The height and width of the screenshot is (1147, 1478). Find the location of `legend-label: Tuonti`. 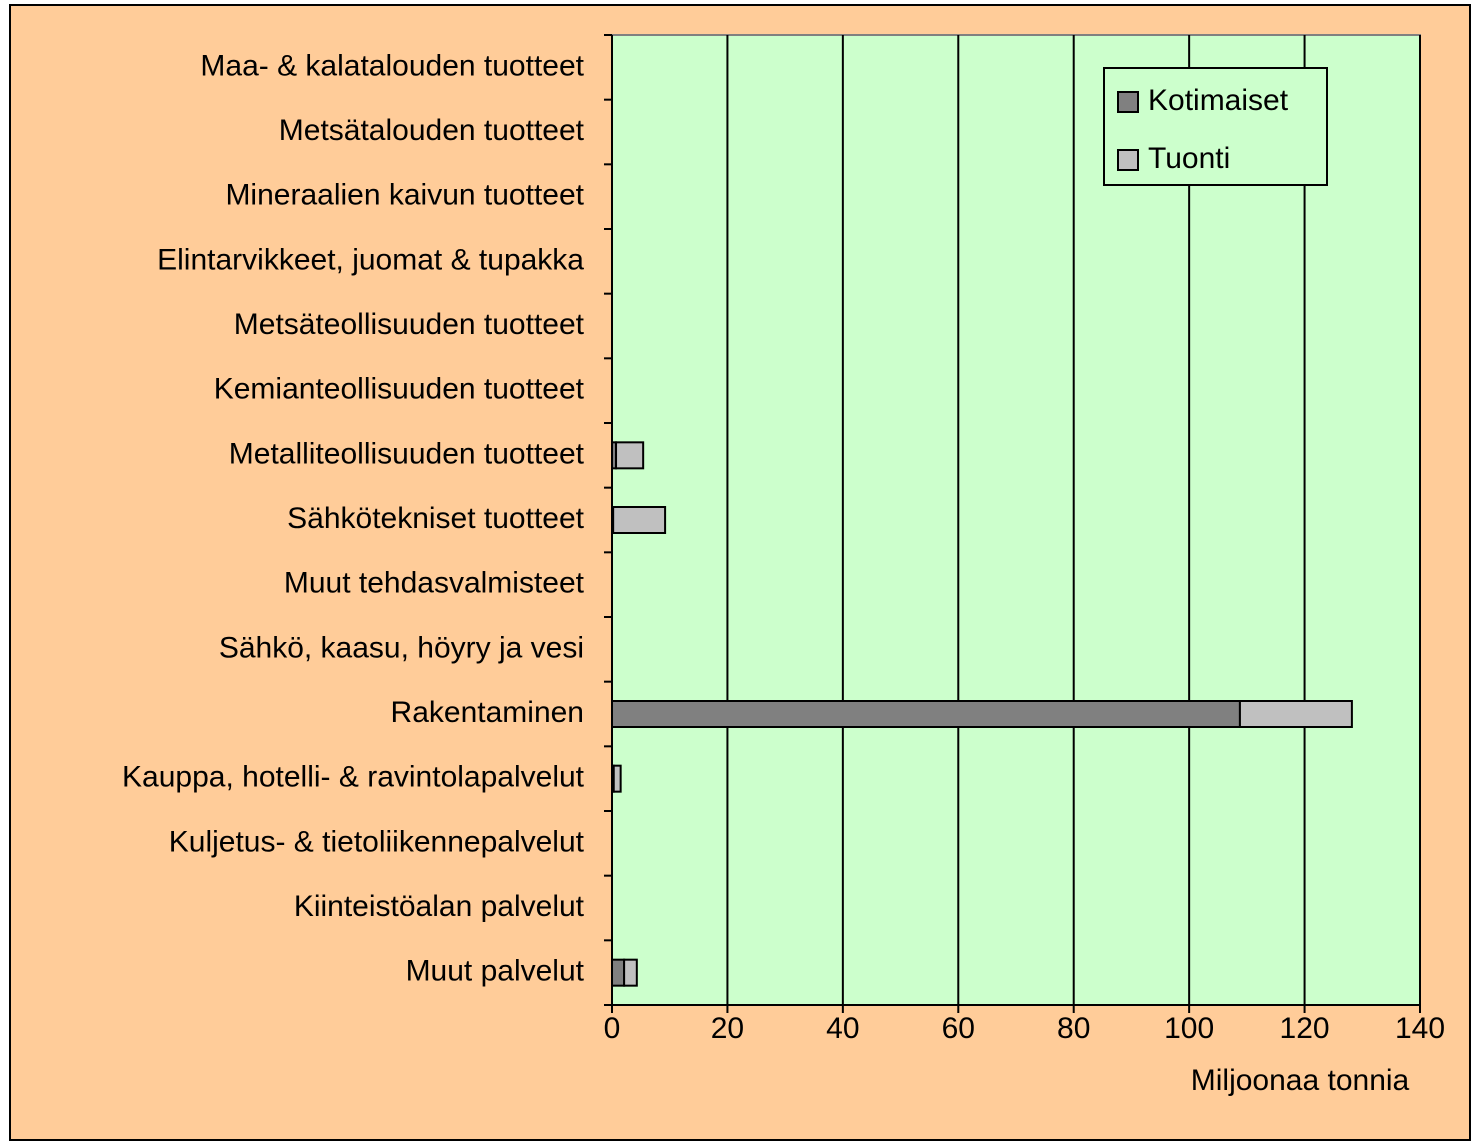

legend-label: Tuonti is located at coordinates (1189, 158).